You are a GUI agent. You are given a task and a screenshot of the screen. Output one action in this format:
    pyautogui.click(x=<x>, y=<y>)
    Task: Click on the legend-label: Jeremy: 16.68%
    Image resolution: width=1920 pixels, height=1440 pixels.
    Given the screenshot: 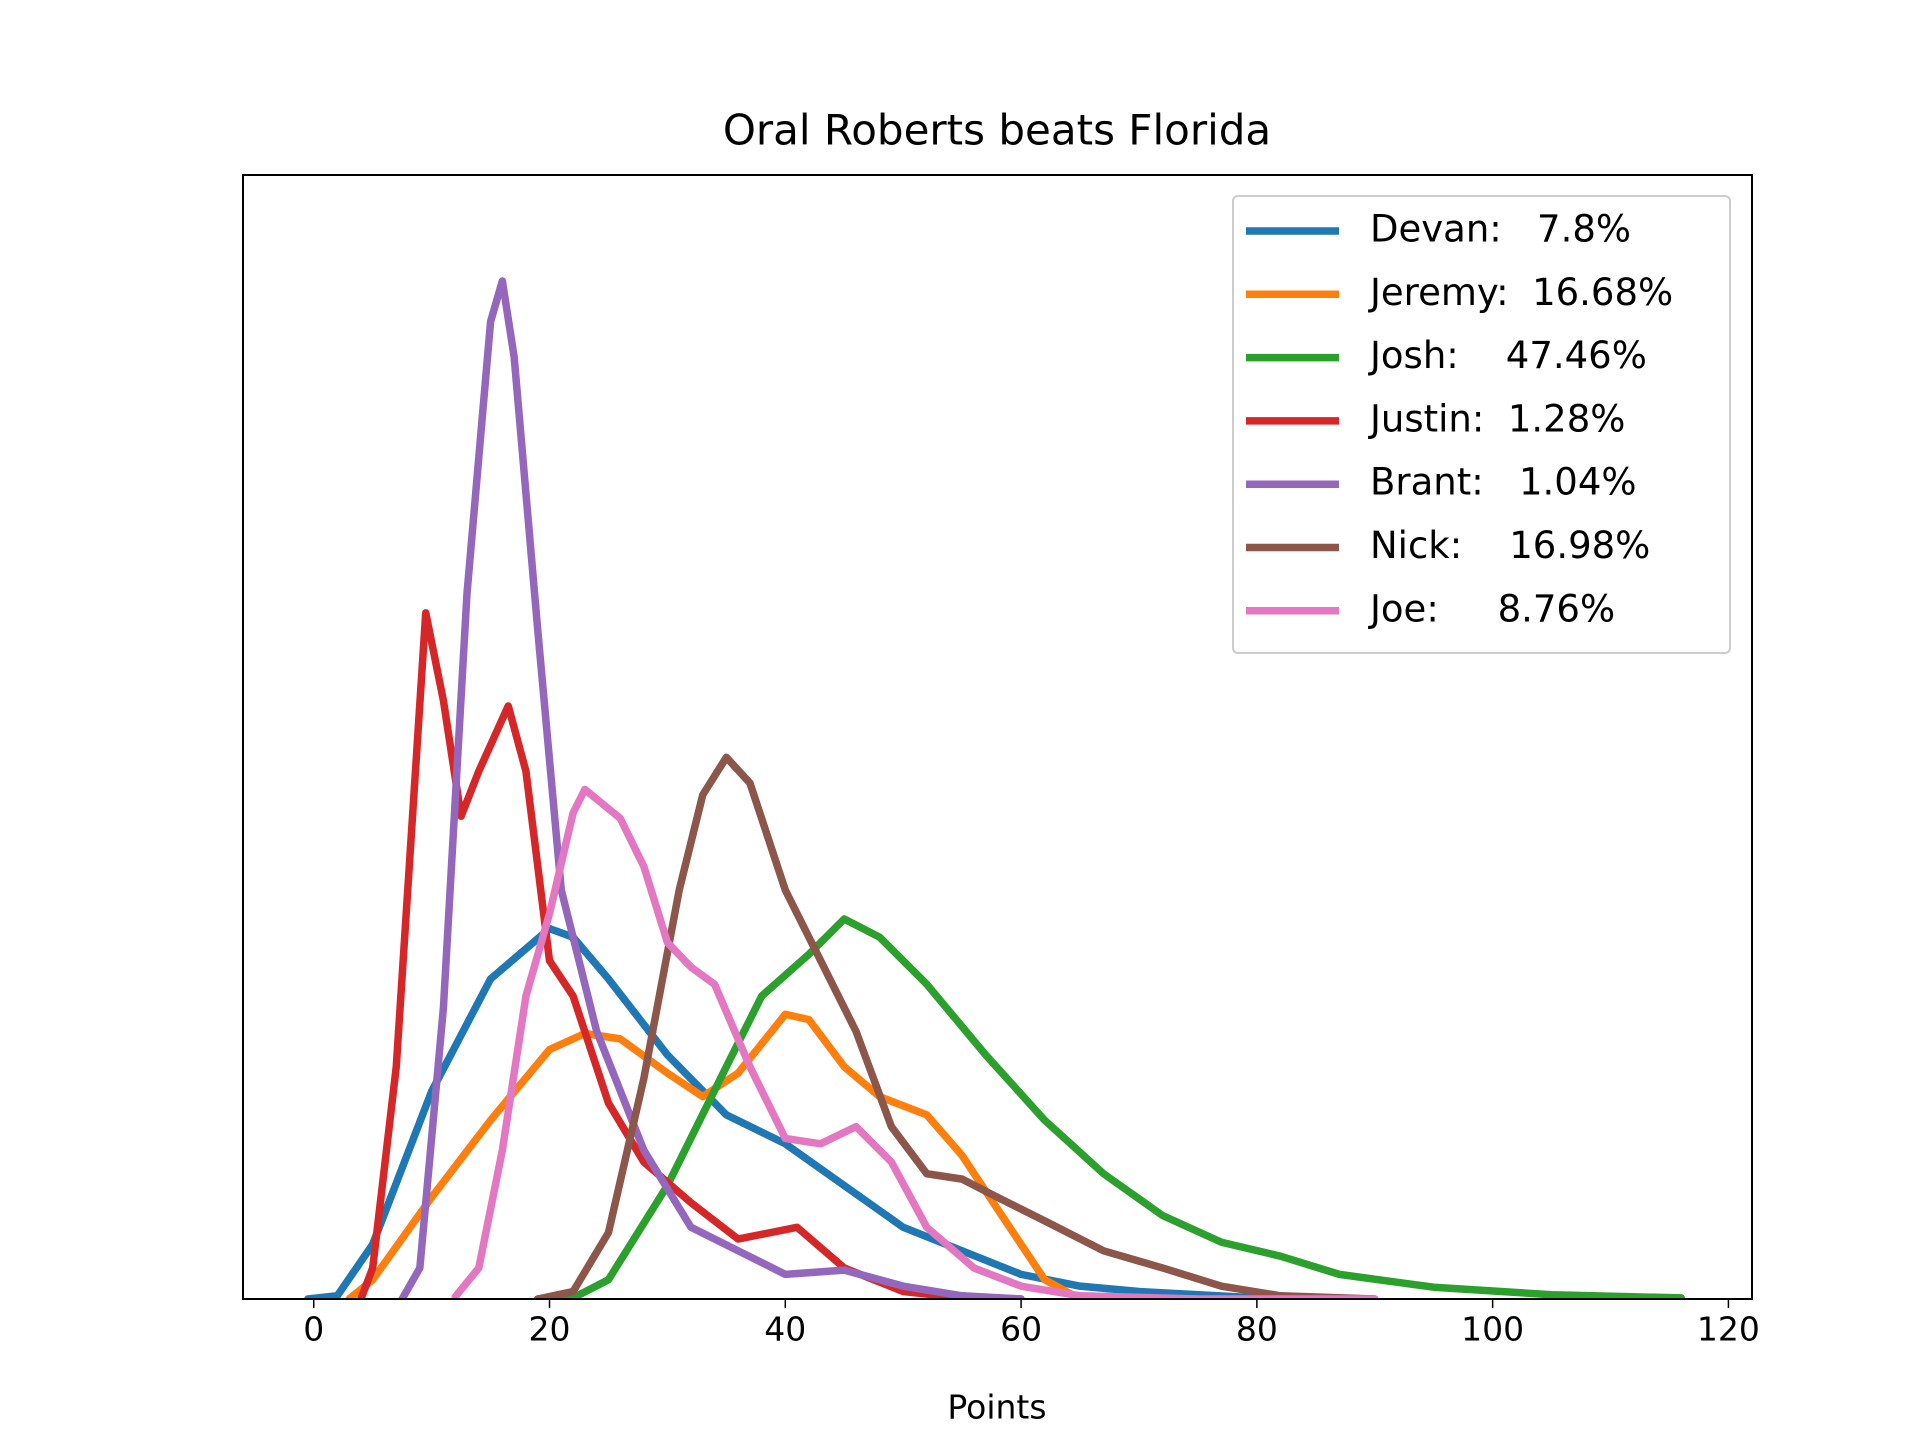 What is the action you would take?
    pyautogui.click(x=1520, y=292)
    